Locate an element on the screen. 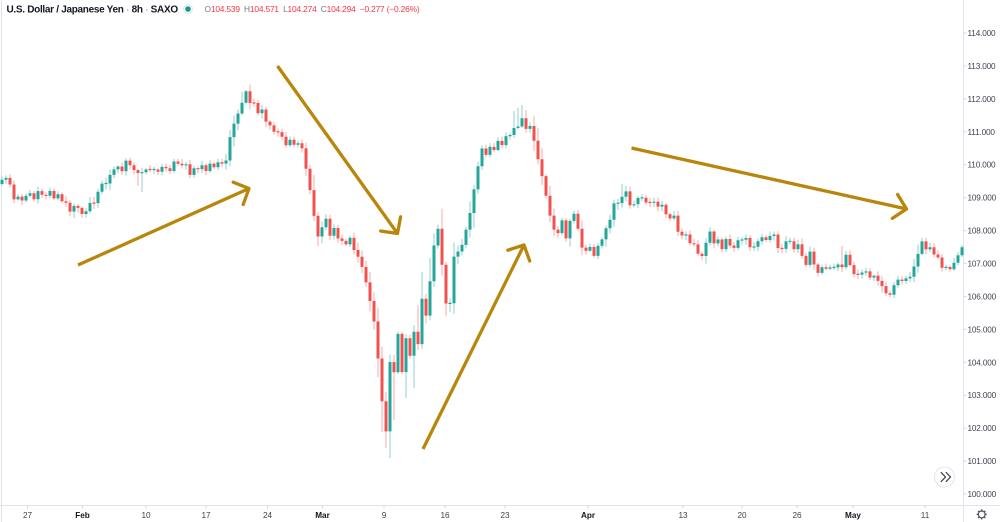 The height and width of the screenshot is (522, 1000). svg-text: May is located at coordinates (853, 515).